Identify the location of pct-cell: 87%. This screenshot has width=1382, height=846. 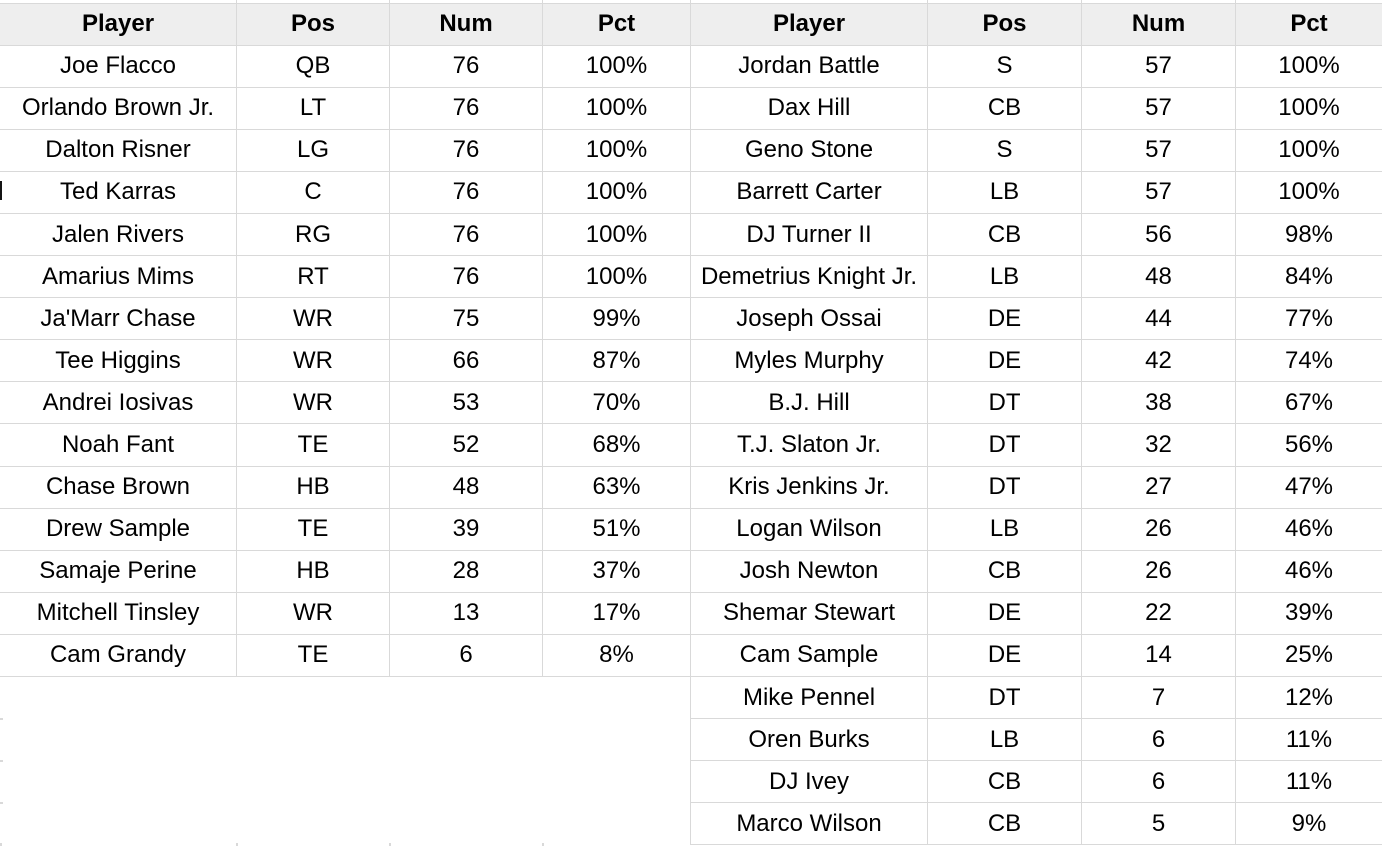
(616, 360).